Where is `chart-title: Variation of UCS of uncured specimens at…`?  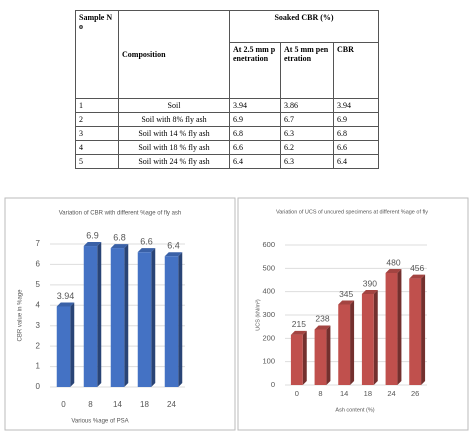 chart-title: Variation of UCS of uncured specimens at… is located at coordinates (352, 212).